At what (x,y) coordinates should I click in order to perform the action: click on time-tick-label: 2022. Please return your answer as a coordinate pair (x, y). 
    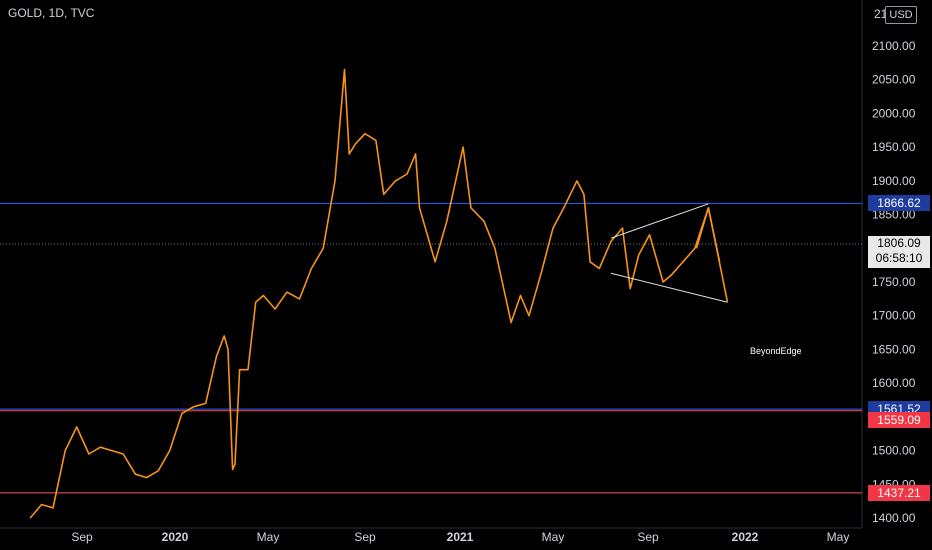
    Looking at the image, I should click on (745, 537).